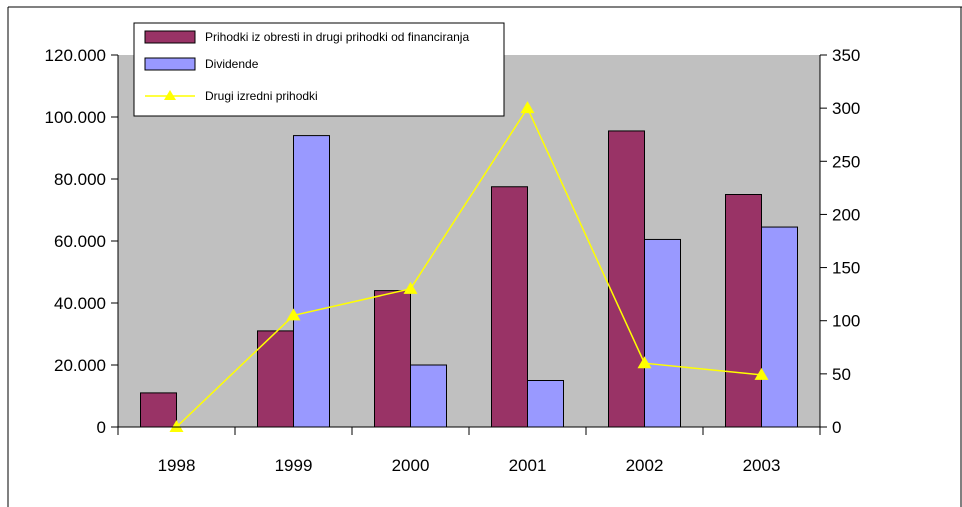 The height and width of the screenshot is (507, 962). I want to click on y-right-tick-label: 50, so click(841, 374).